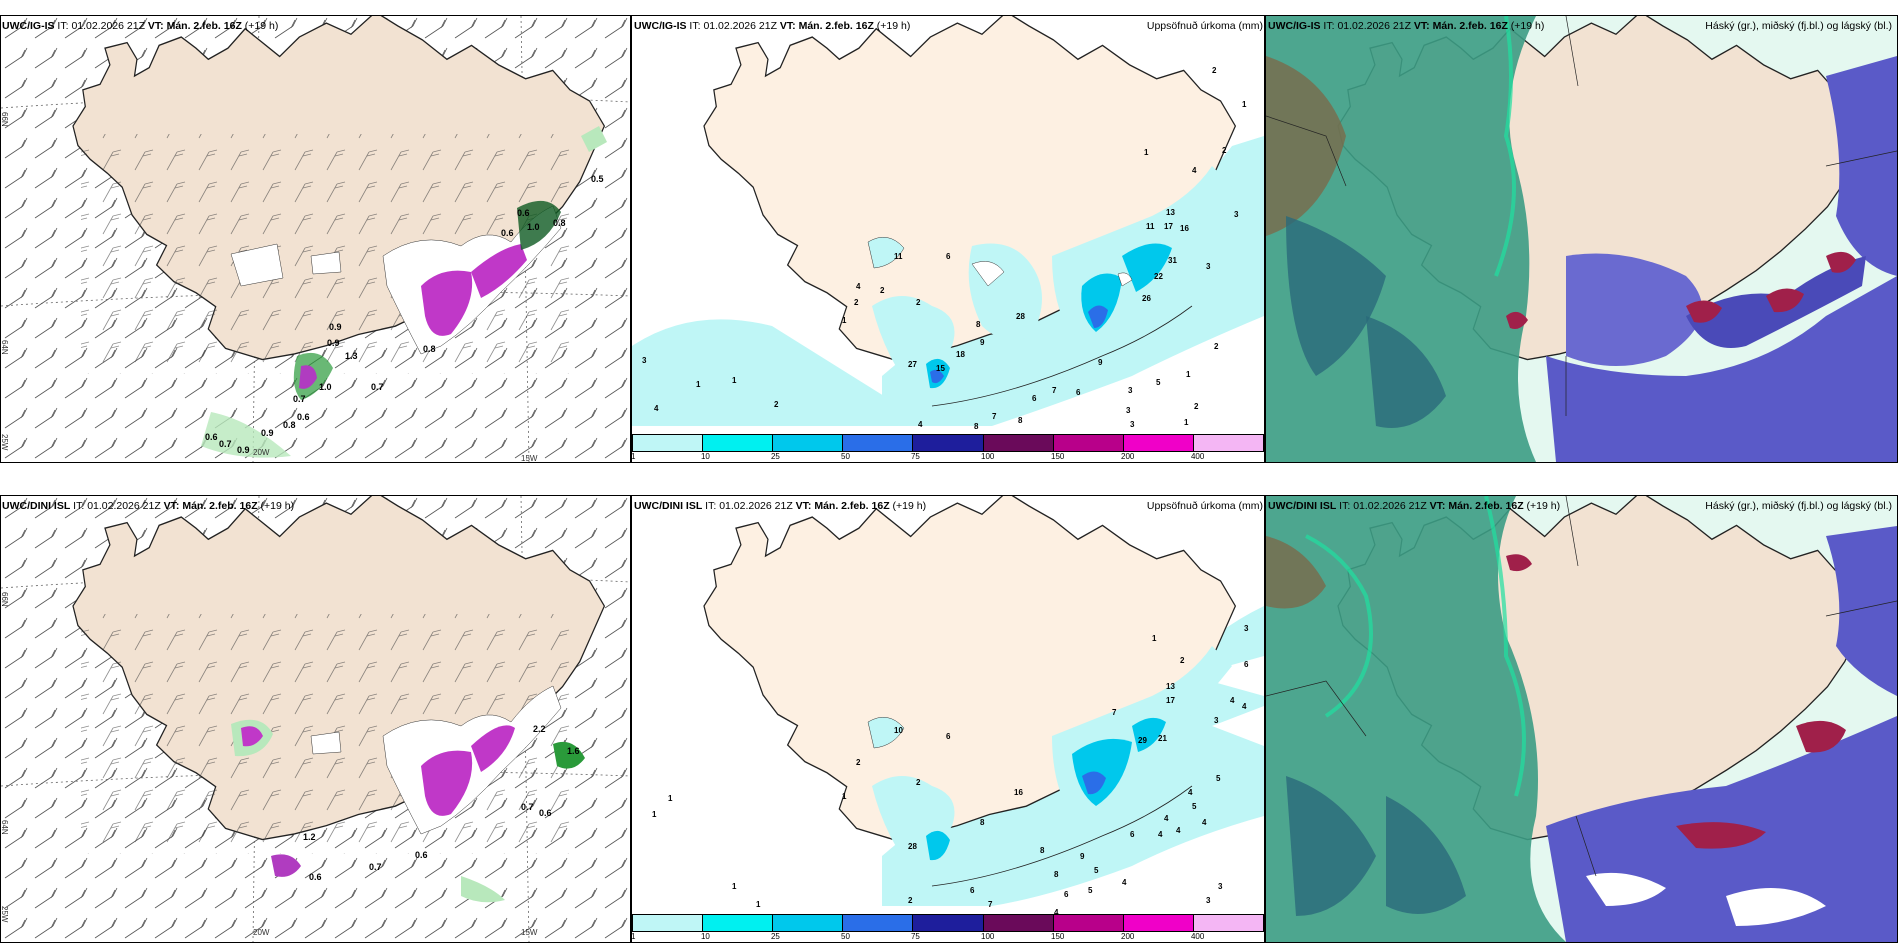  What do you see at coordinates (559, 223) in the screenshot?
I see `wind-value: 0.8` at bounding box center [559, 223].